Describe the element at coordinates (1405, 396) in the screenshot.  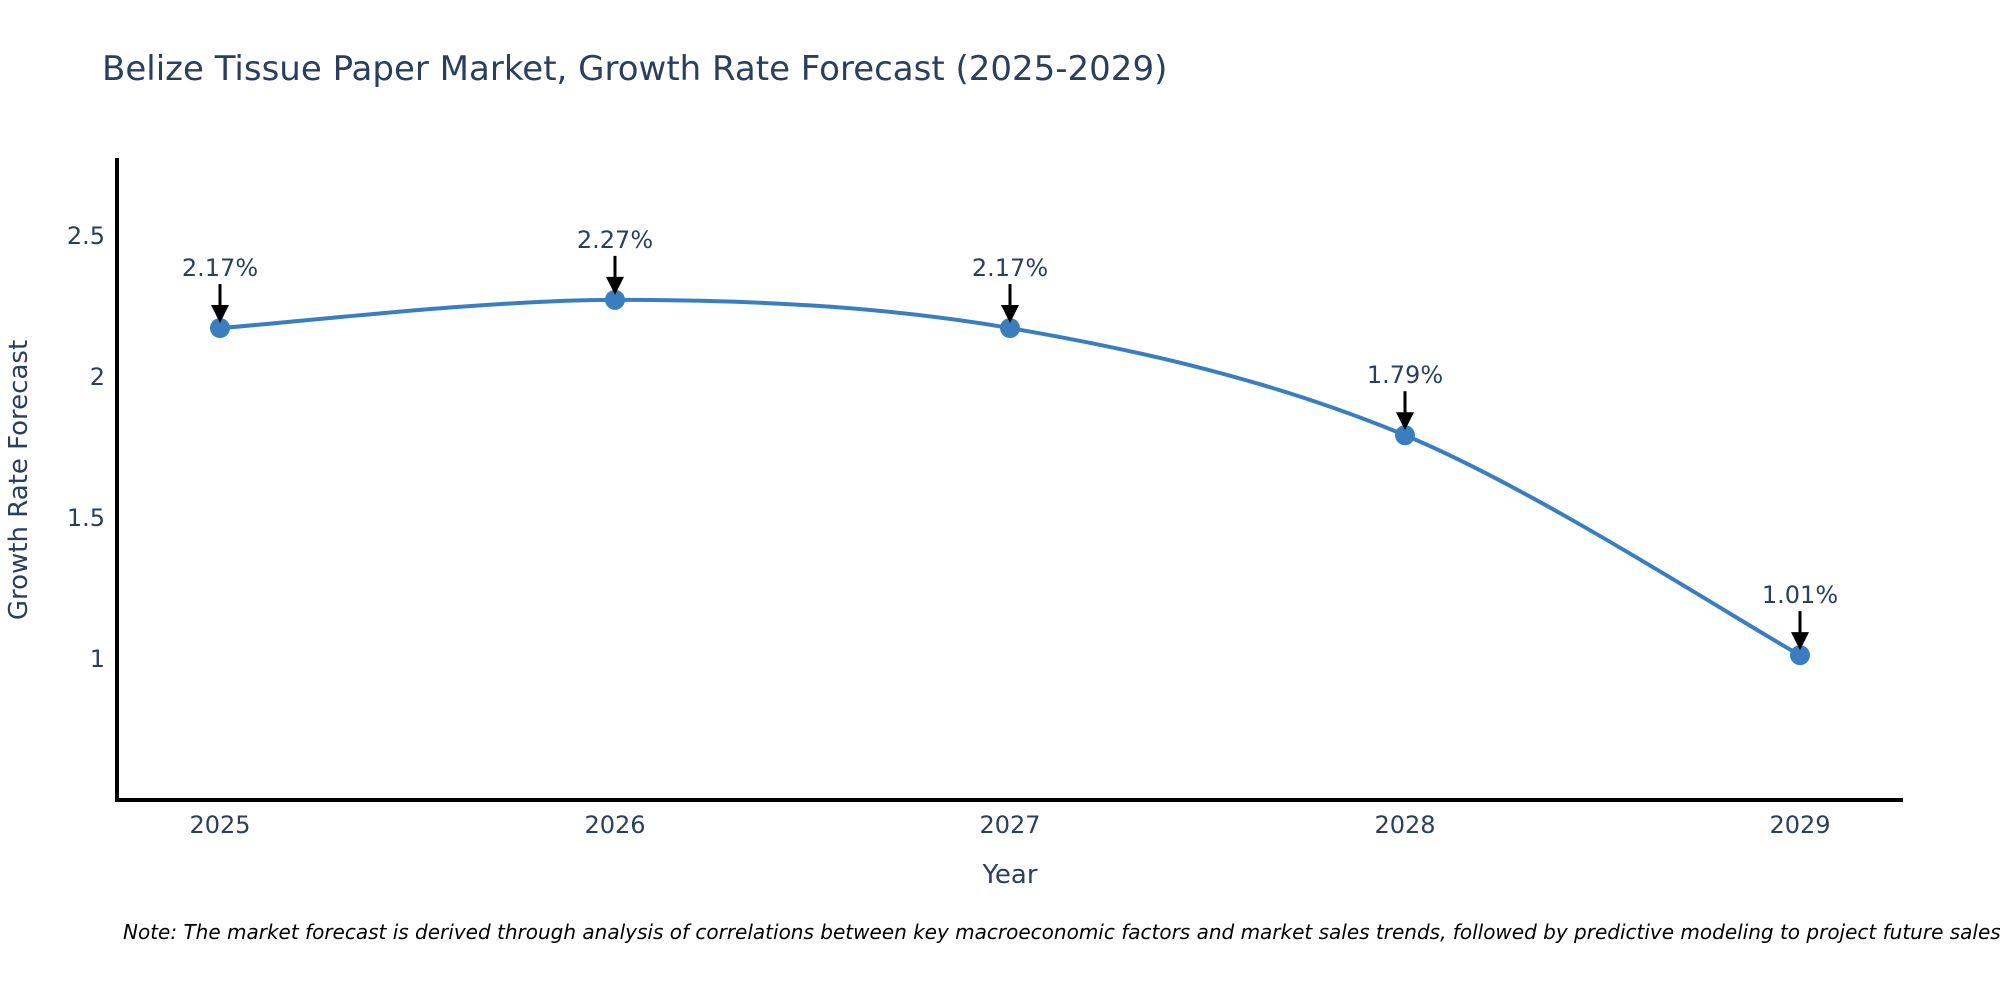
I see `data-point-annotation: 1.79%` at that location.